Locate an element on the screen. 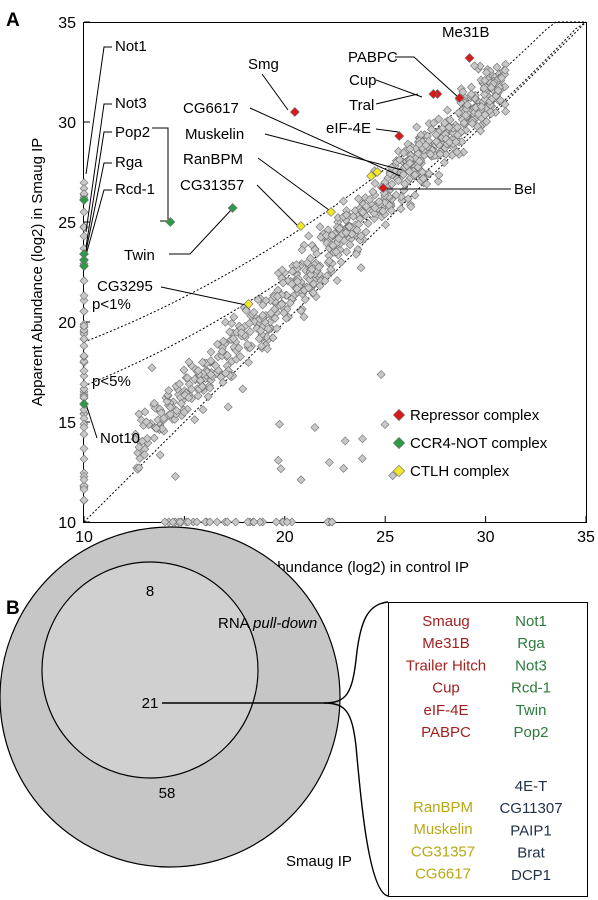 The width and height of the screenshot is (598, 900). callout-cg6617: CG6617 is located at coordinates (211, 108).